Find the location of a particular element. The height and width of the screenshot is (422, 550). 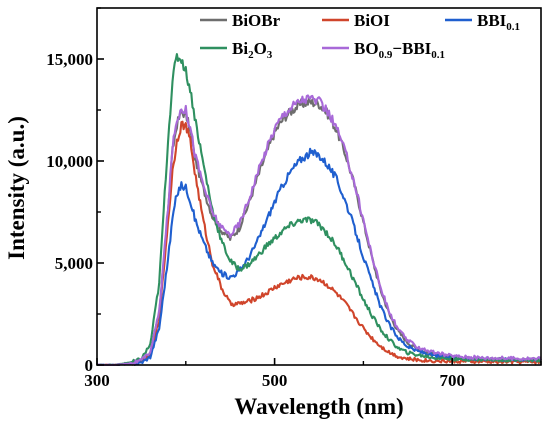

x-tick-label: 700 is located at coordinates (452, 380).